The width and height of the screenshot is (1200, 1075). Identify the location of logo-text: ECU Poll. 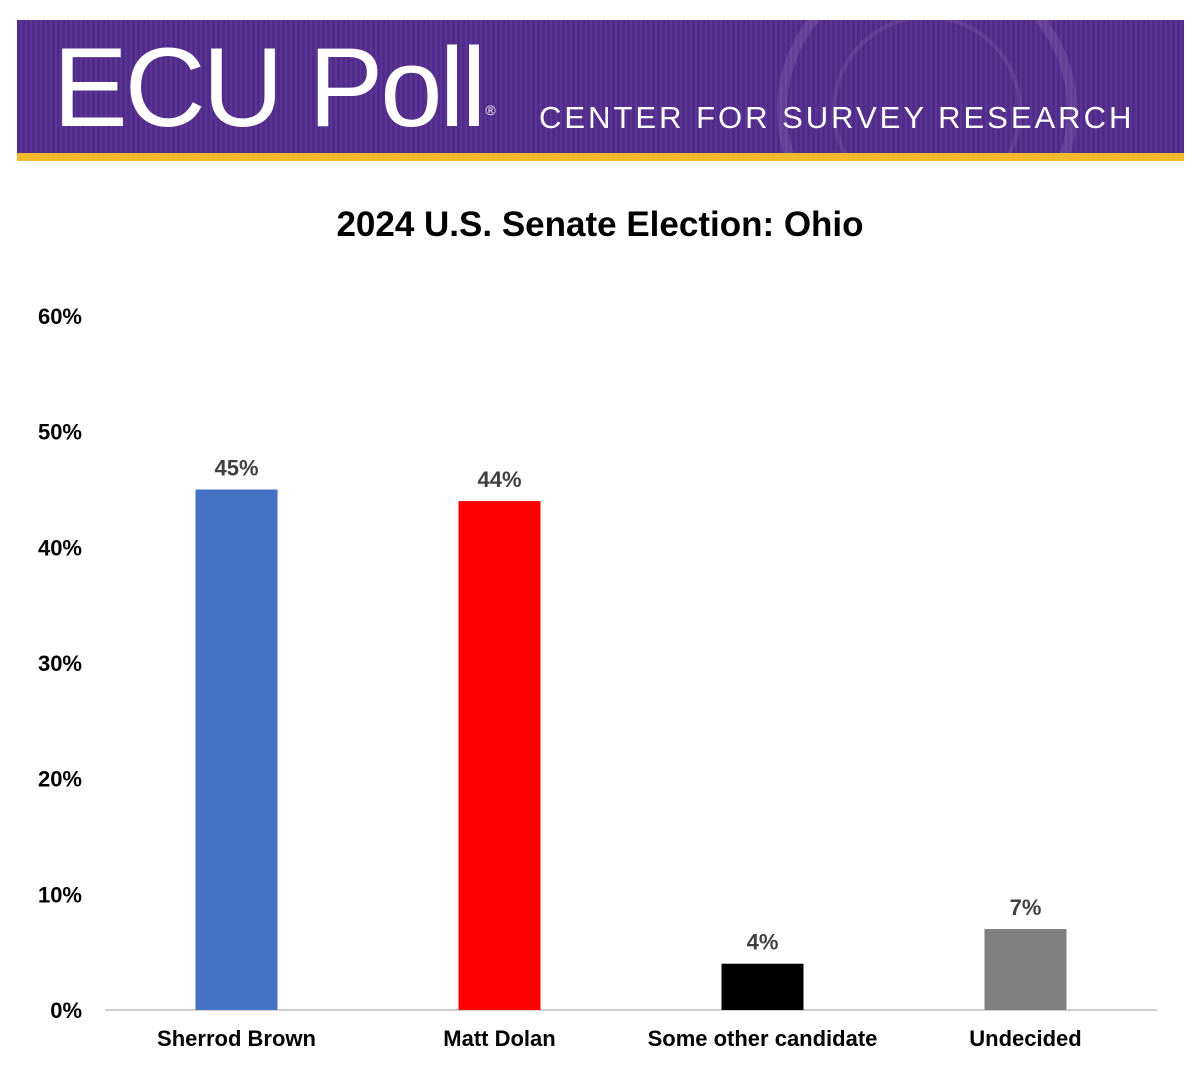
(269, 87).